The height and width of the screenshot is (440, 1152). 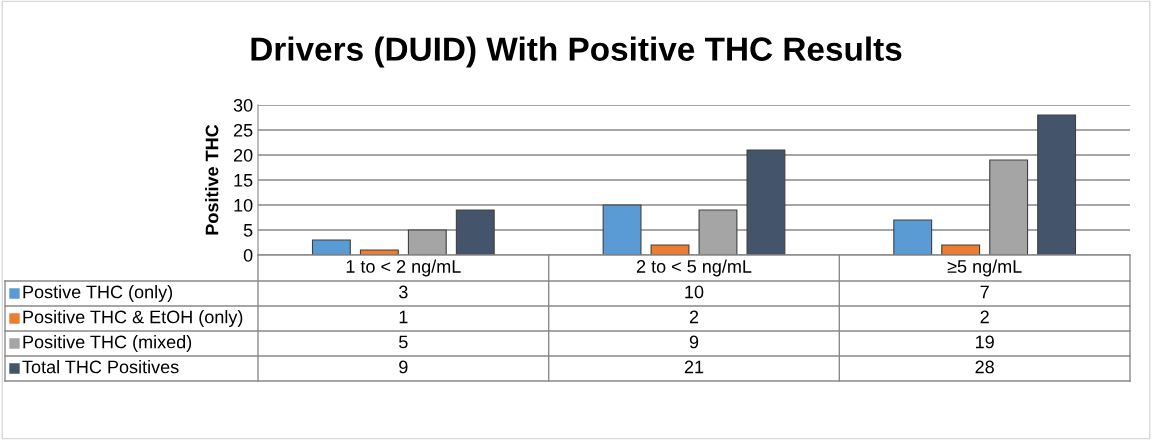 I want to click on y-tick-label: 25, so click(x=243, y=130).